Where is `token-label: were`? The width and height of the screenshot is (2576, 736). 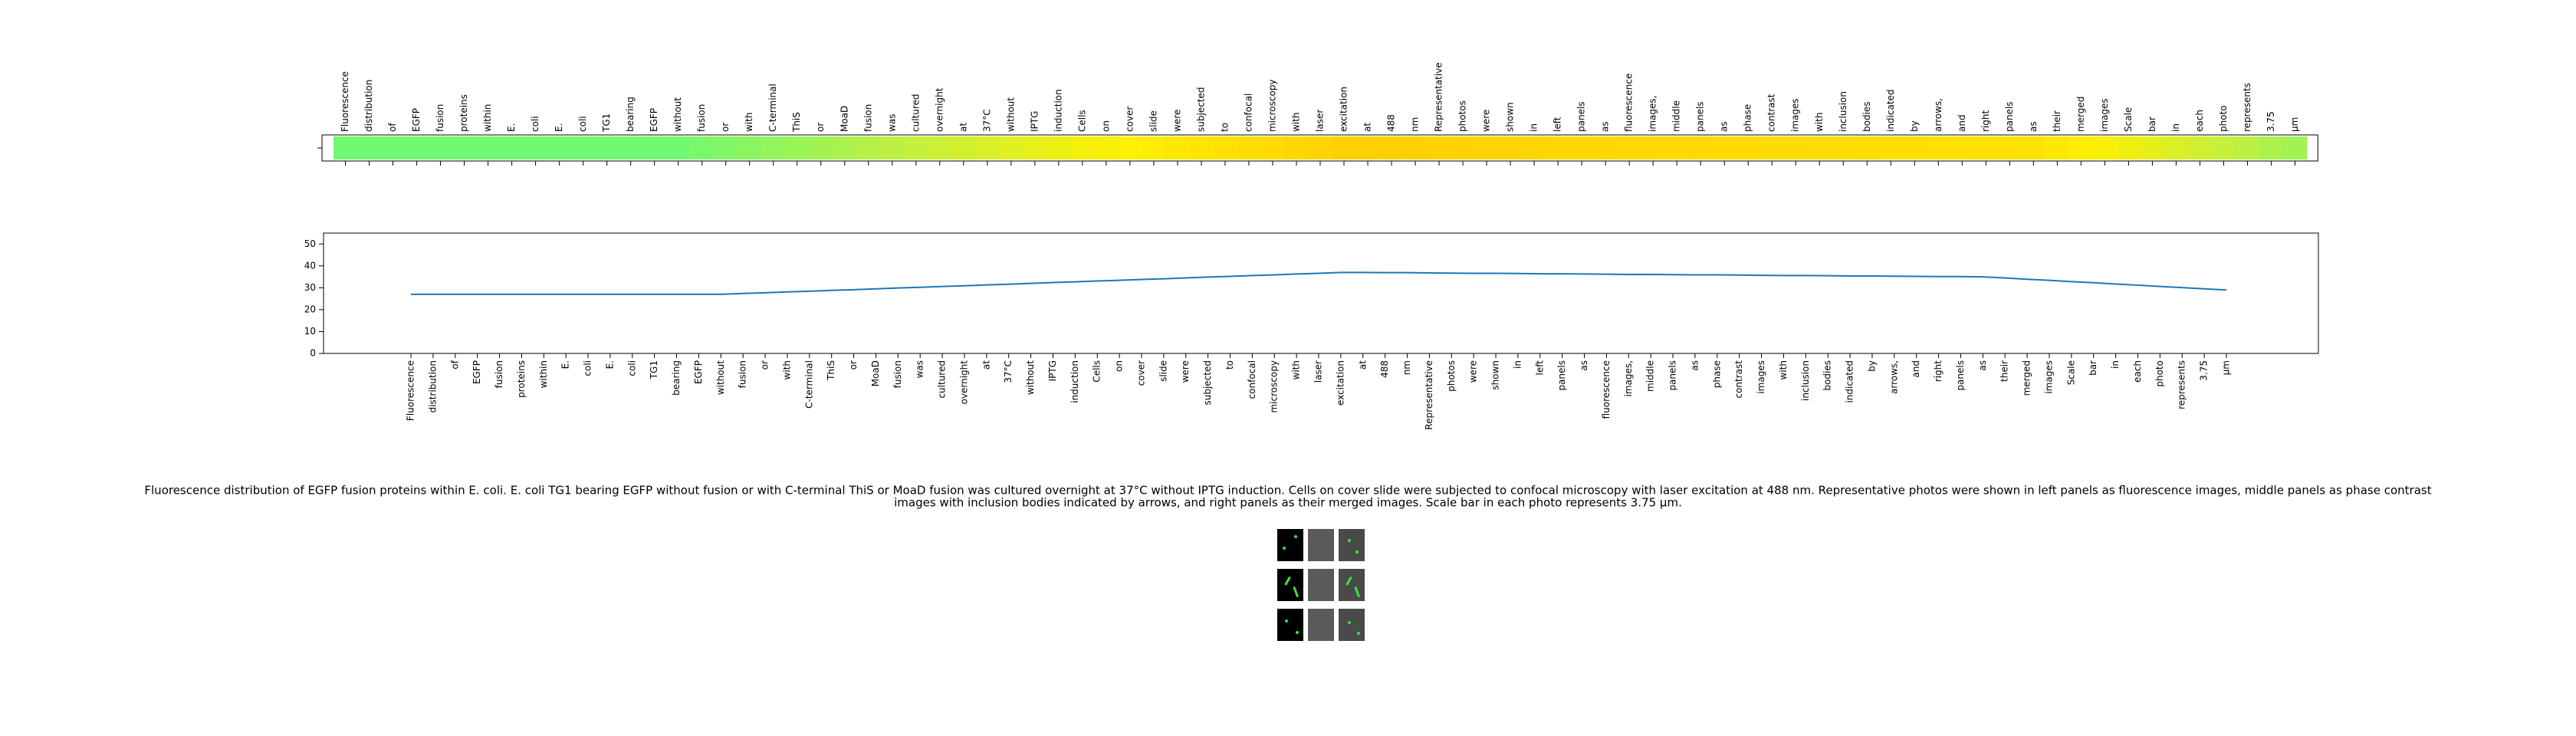 token-label: were is located at coordinates (1176, 121).